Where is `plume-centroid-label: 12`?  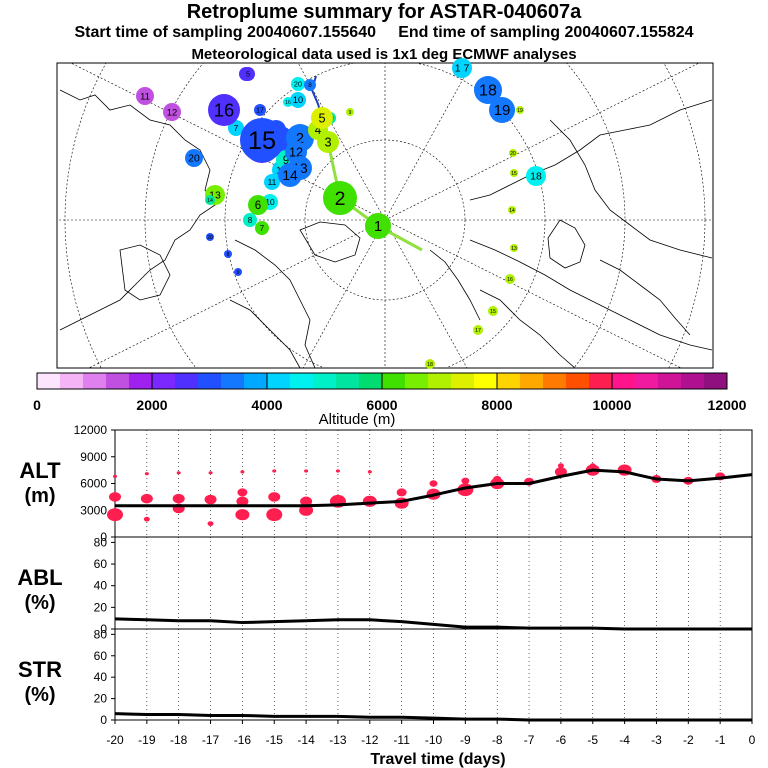 plume-centroid-label: 12 is located at coordinates (296, 152).